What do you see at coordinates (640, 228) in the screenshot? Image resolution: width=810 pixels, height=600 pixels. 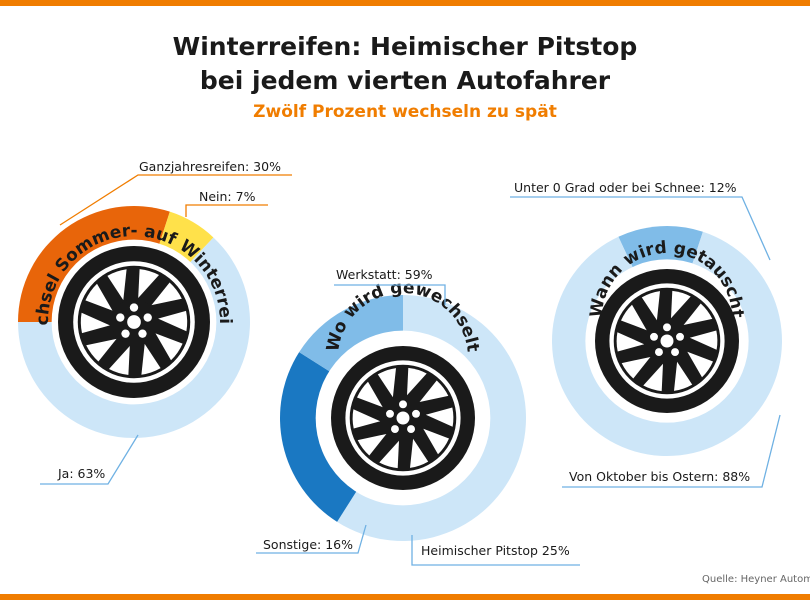 I see `leader-line-unter-0-grad` at bounding box center [640, 228].